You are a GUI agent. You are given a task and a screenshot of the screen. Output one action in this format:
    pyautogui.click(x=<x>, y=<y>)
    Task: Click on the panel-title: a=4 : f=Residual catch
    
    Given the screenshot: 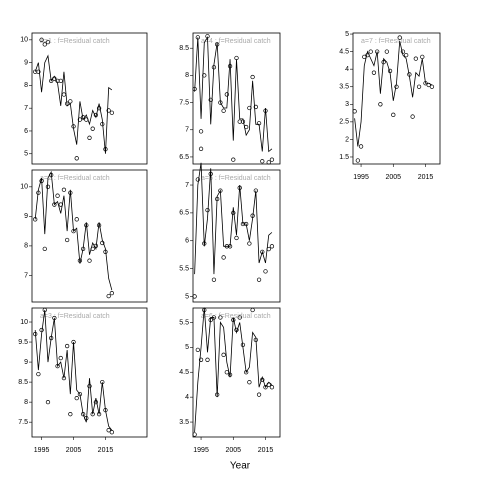 What is the action you would take?
    pyautogui.click(x=236, y=41)
    